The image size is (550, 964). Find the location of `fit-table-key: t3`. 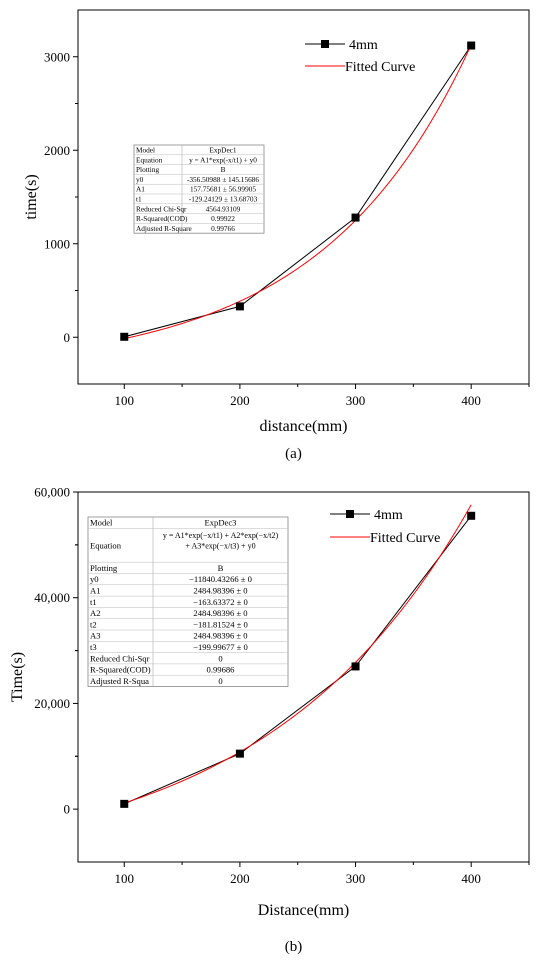

fit-table-key: t3 is located at coordinates (93, 647).